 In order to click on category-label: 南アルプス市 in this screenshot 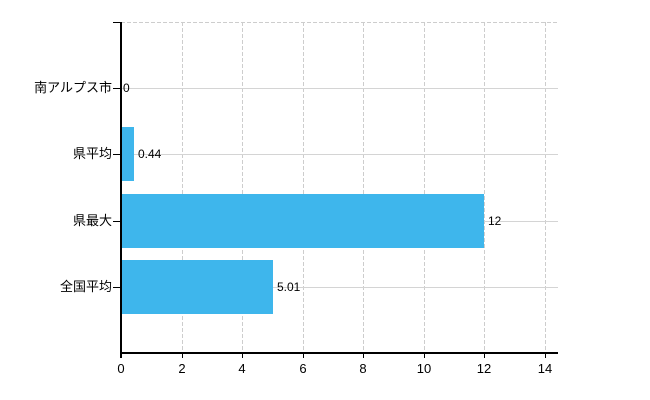, I will do `click(73, 87)`.